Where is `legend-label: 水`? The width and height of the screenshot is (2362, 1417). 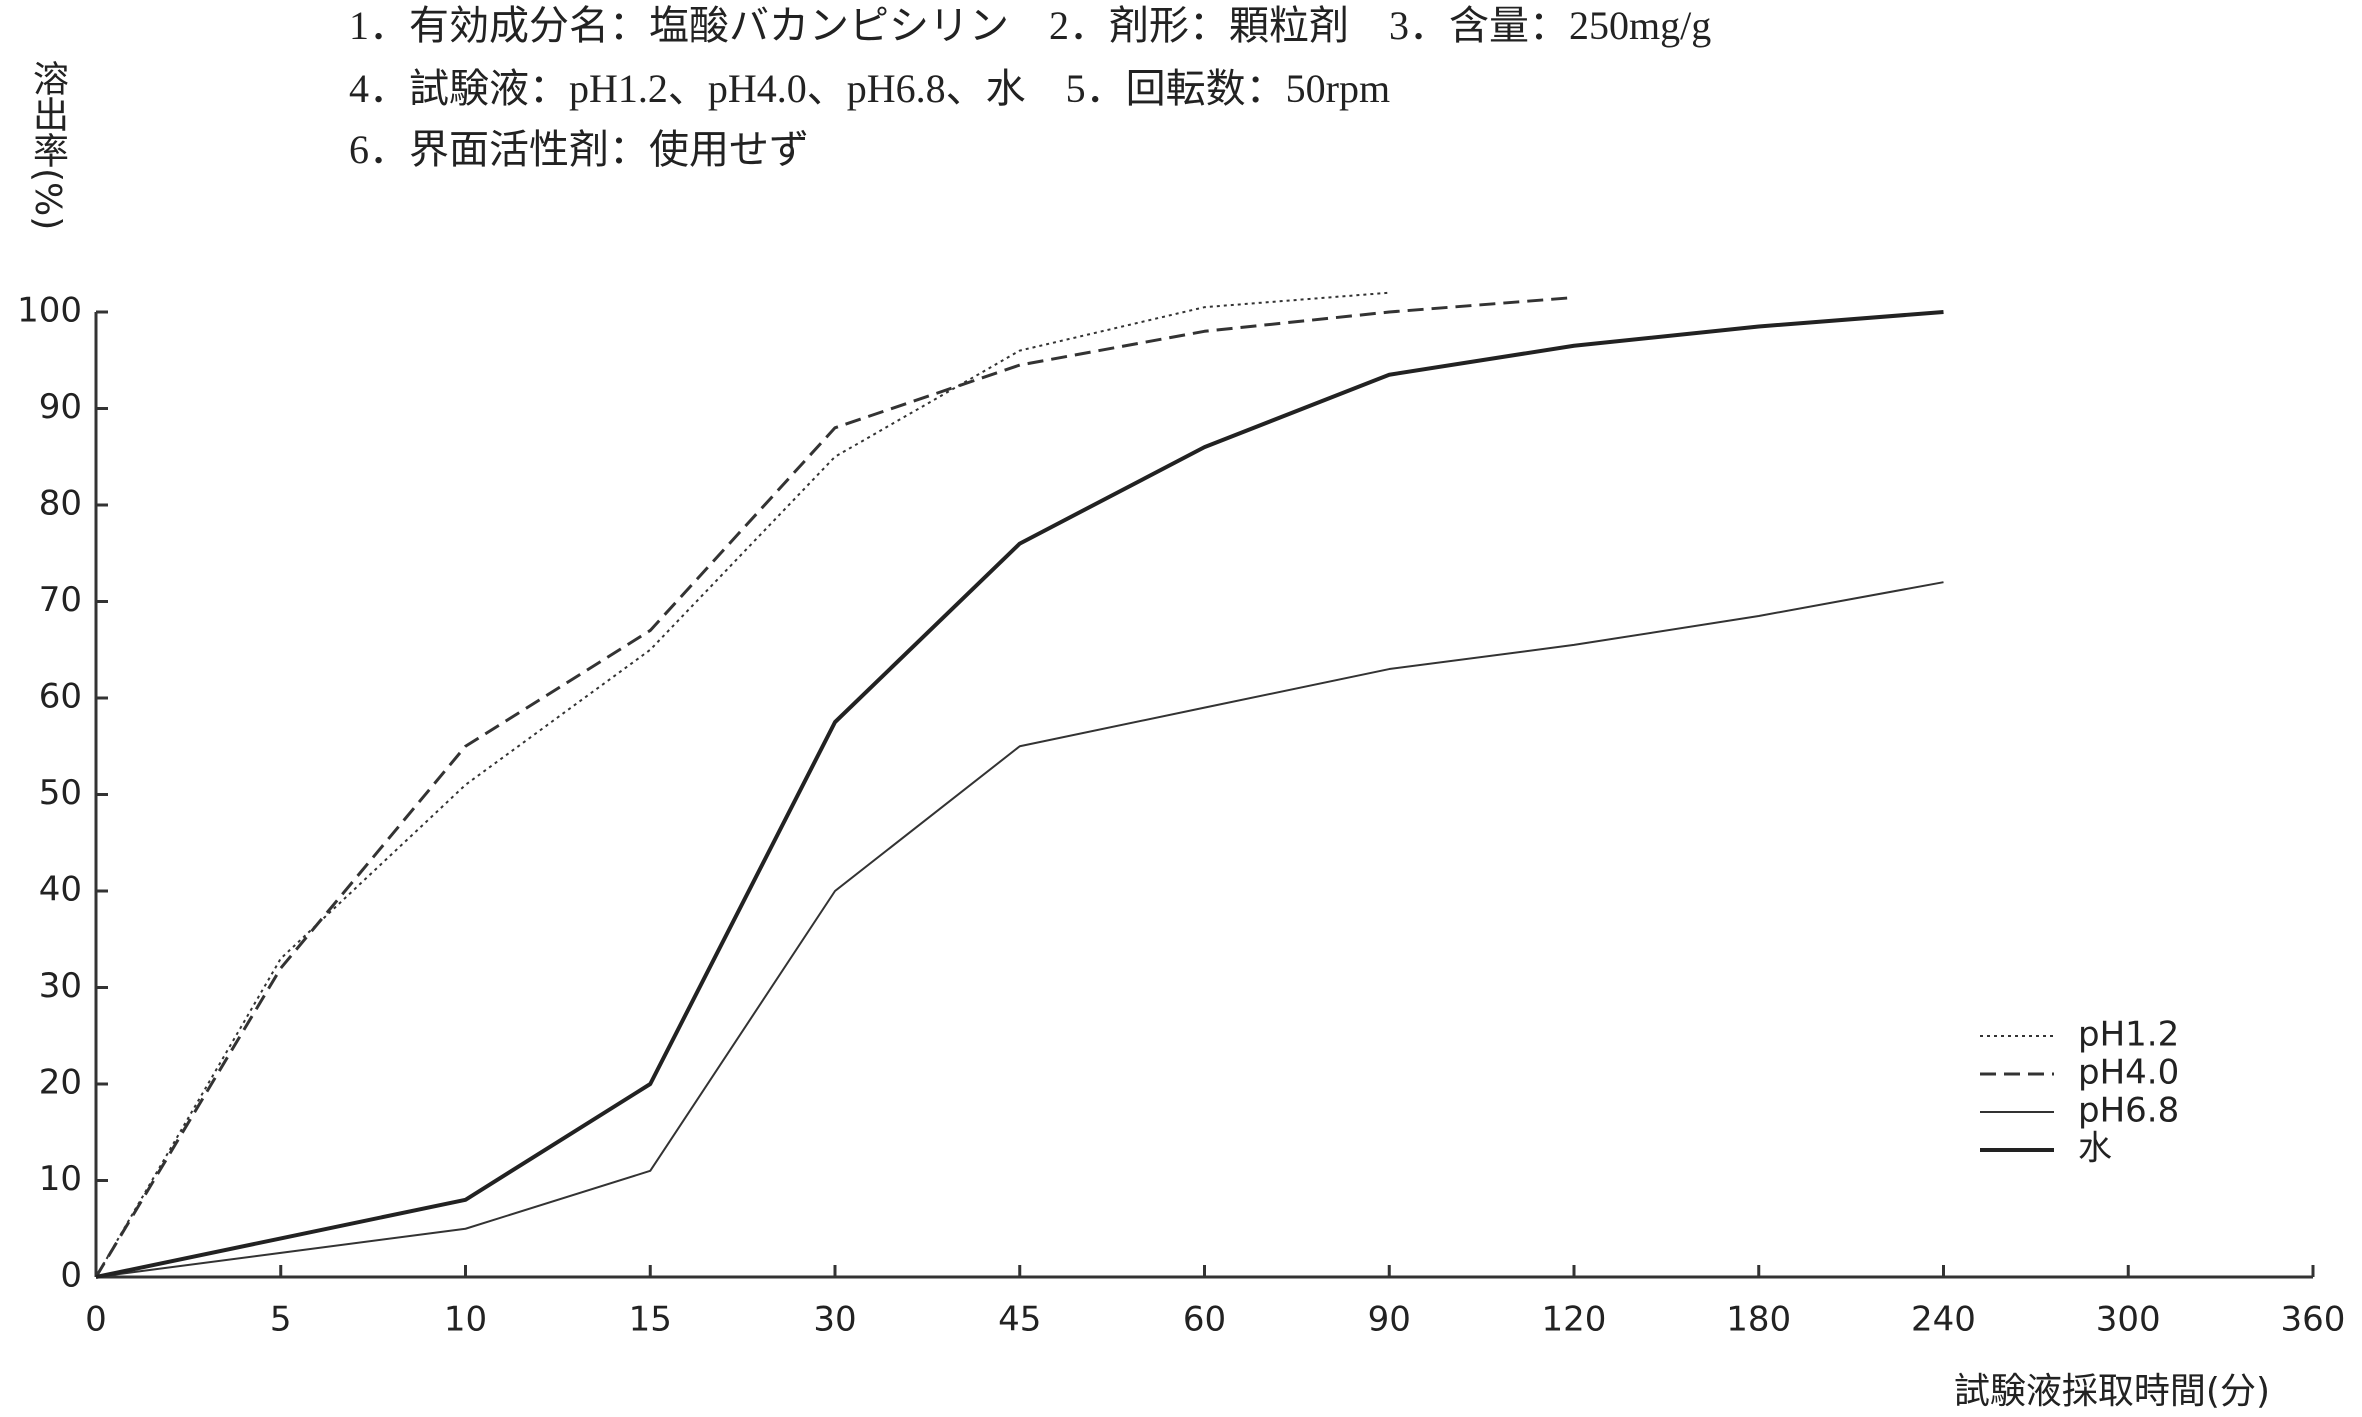 legend-label: 水 is located at coordinates (2095, 1149).